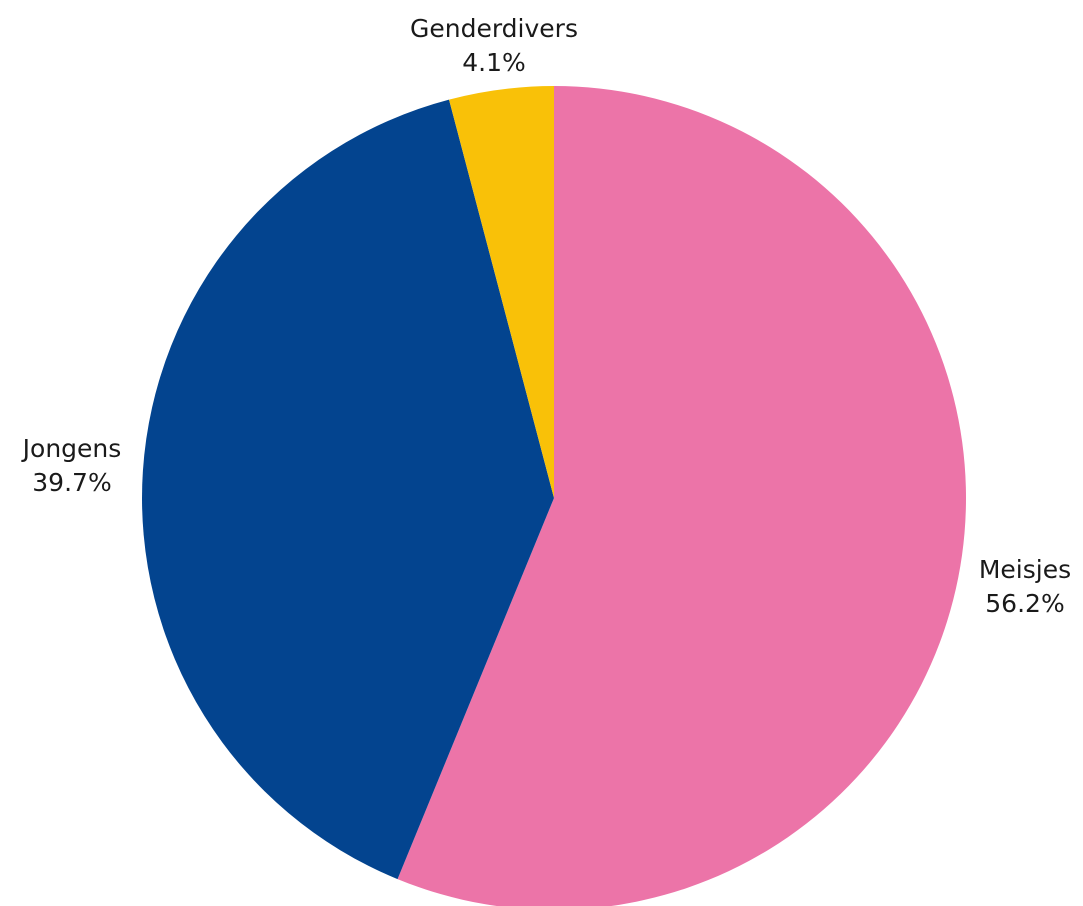 The height and width of the screenshot is (906, 1083). What do you see at coordinates (71, 465) in the screenshot?
I see `slice-label-jongens: Jongens 39.7%` at bounding box center [71, 465].